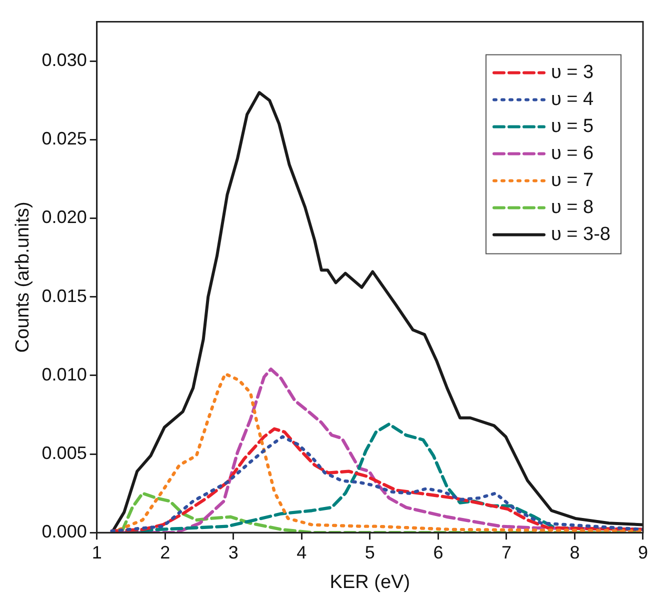  I want to click on line-series, so click(381, 512).